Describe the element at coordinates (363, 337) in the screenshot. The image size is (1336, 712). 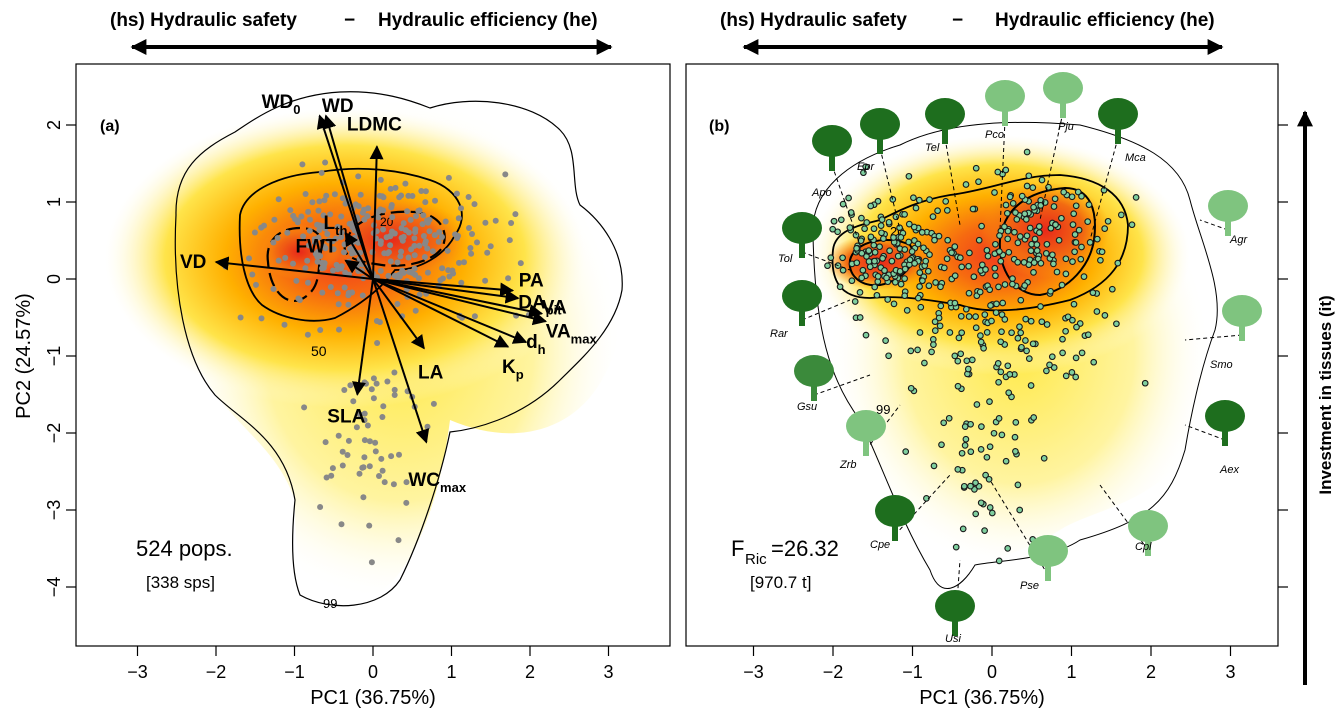
I see `loading-arrow-sla` at that location.